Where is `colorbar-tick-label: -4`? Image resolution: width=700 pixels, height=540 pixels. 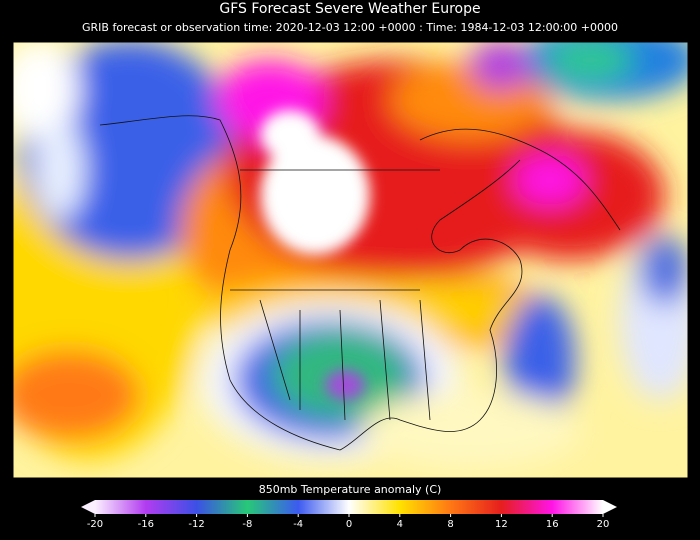
colorbar-tick-label: -4 is located at coordinates (298, 524).